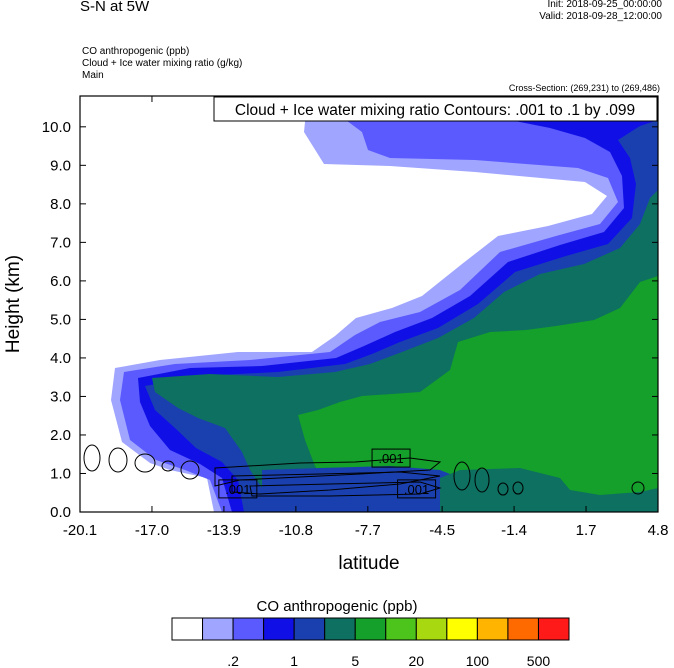 The height and width of the screenshot is (668, 674). What do you see at coordinates (514, 530) in the screenshot?
I see `x-tick-label: -1.4` at bounding box center [514, 530].